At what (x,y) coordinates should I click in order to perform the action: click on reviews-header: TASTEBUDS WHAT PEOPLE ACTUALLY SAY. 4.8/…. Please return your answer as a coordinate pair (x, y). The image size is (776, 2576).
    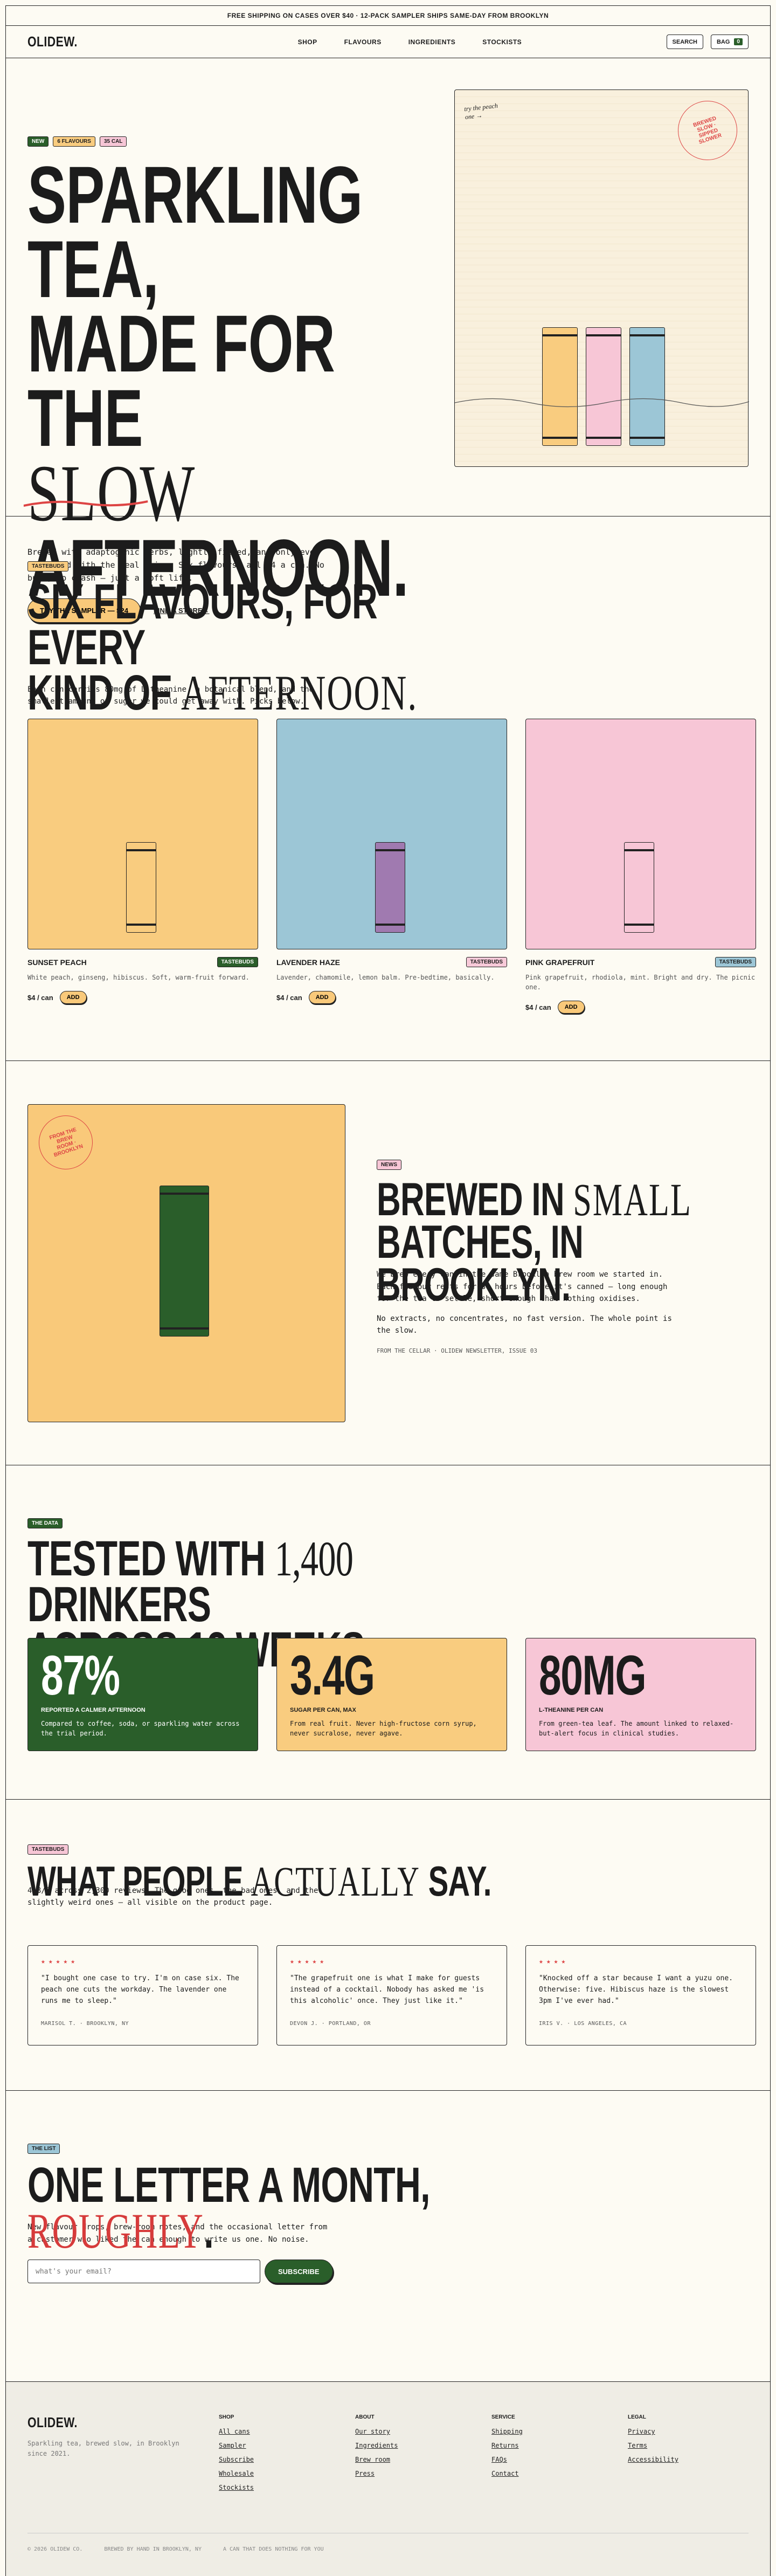
    Looking at the image, I should click on (350, 1876).